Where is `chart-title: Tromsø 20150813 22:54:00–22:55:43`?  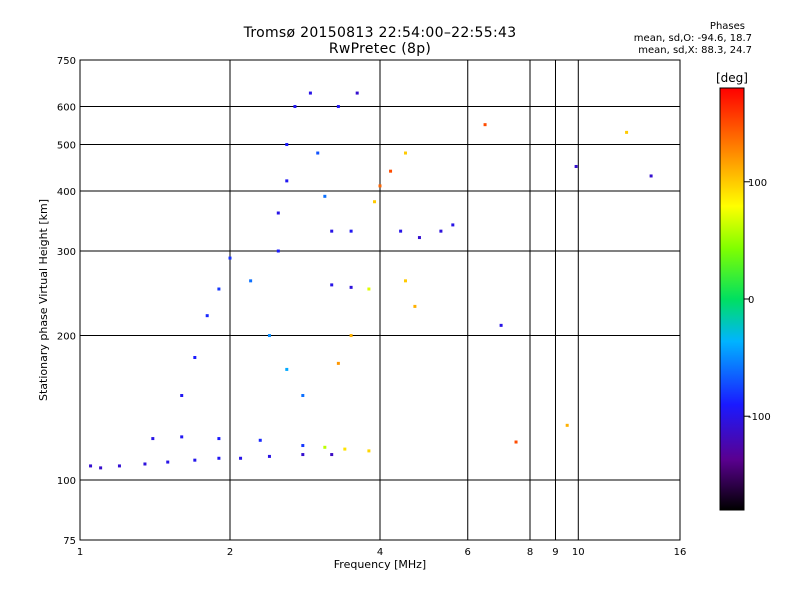 chart-title: Tromsø 20150813 22:54:00–22:55:43 is located at coordinates (380, 33).